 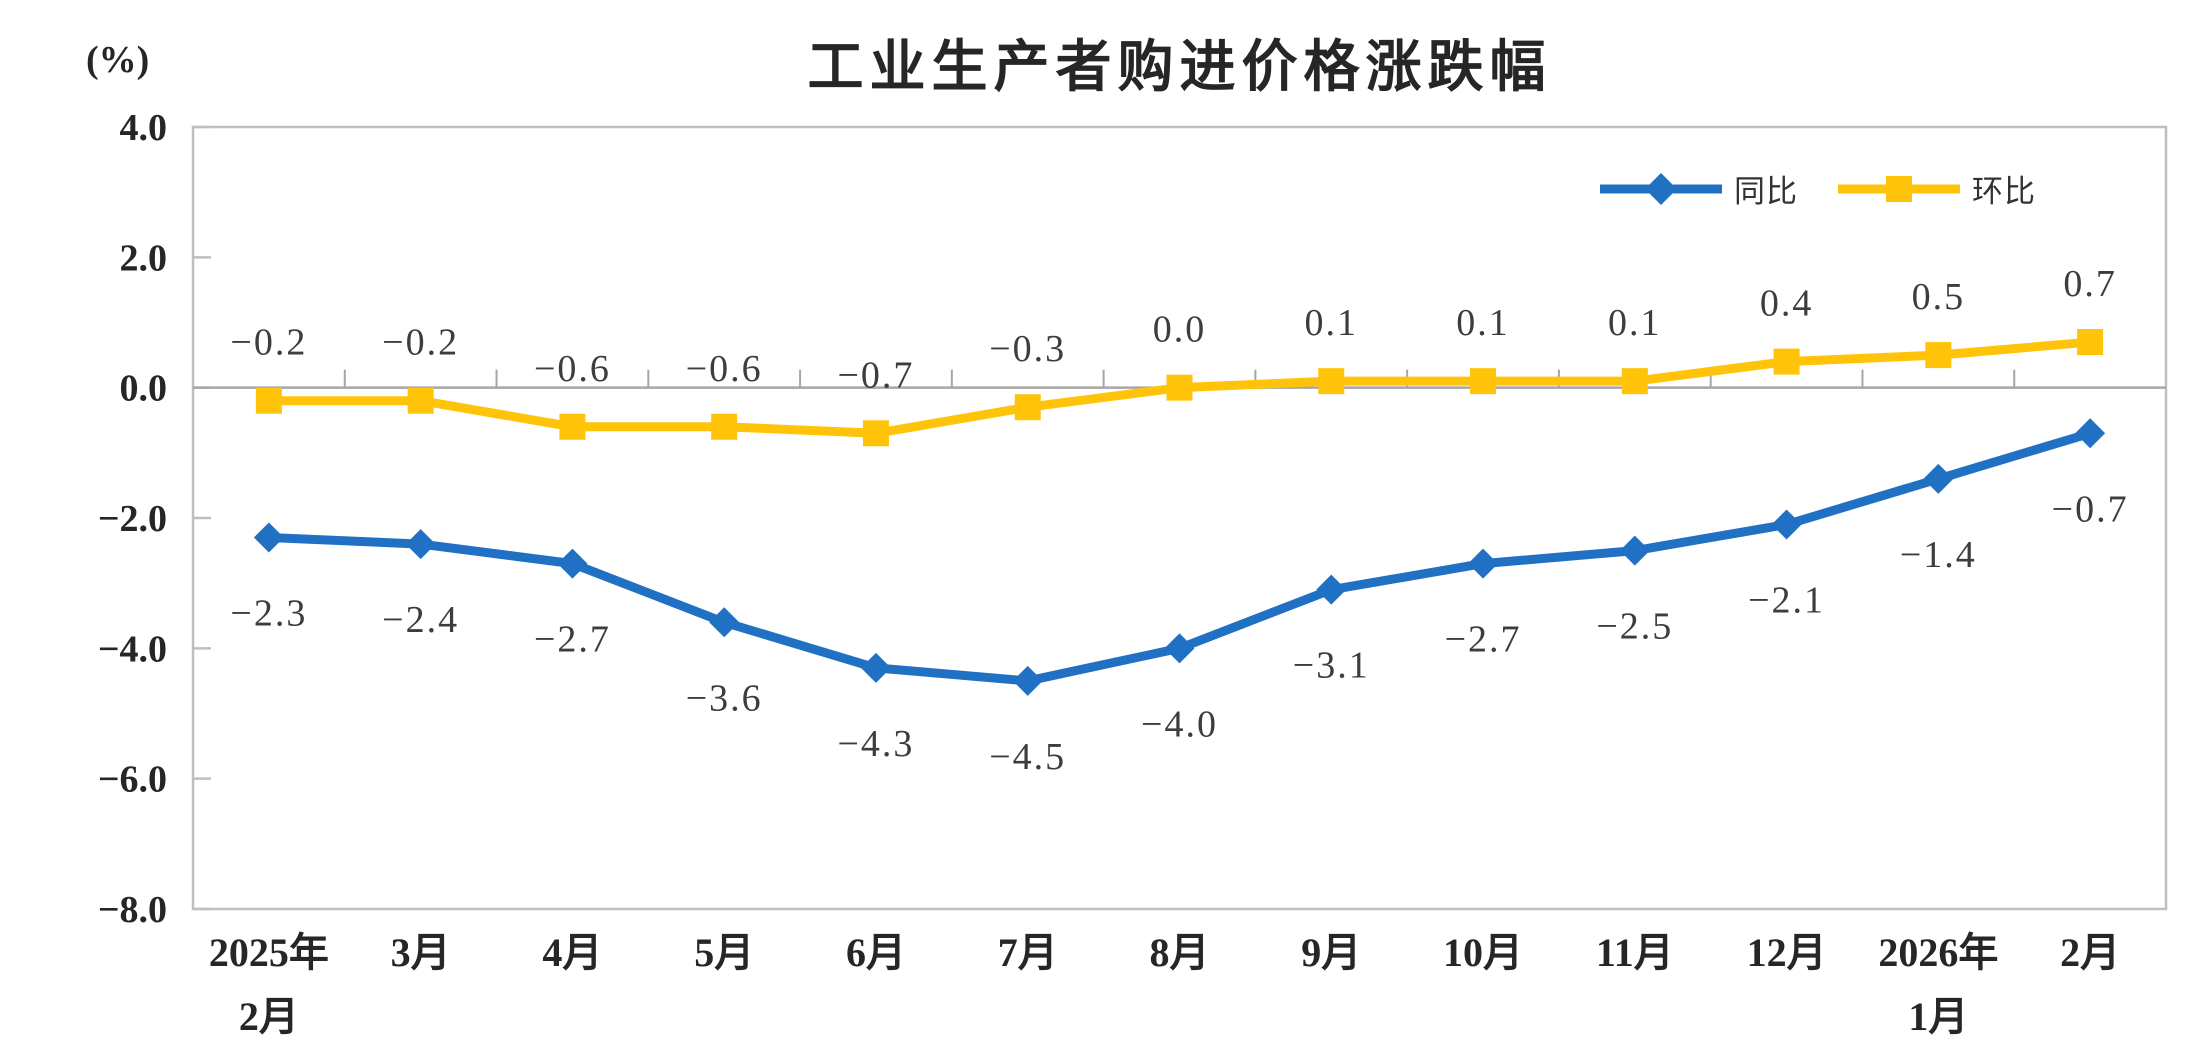 I want to click on x-axis-label: 5月, so click(x=724, y=952).